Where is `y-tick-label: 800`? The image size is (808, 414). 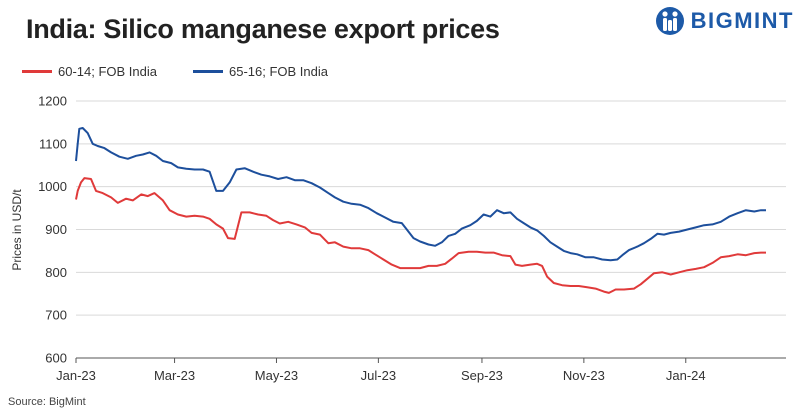
y-tick-label: 800 is located at coordinates (56, 272).